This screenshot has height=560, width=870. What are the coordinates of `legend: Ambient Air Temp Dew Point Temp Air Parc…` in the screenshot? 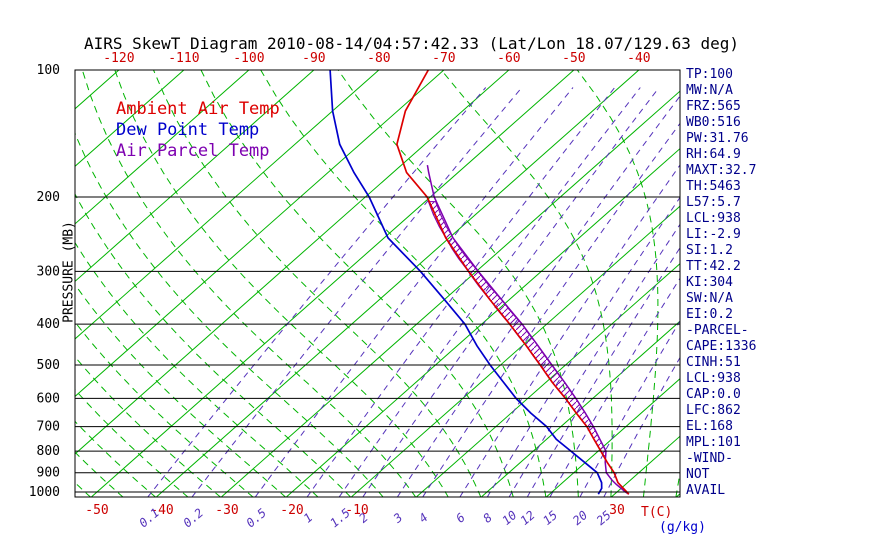 It's located at (198, 130).